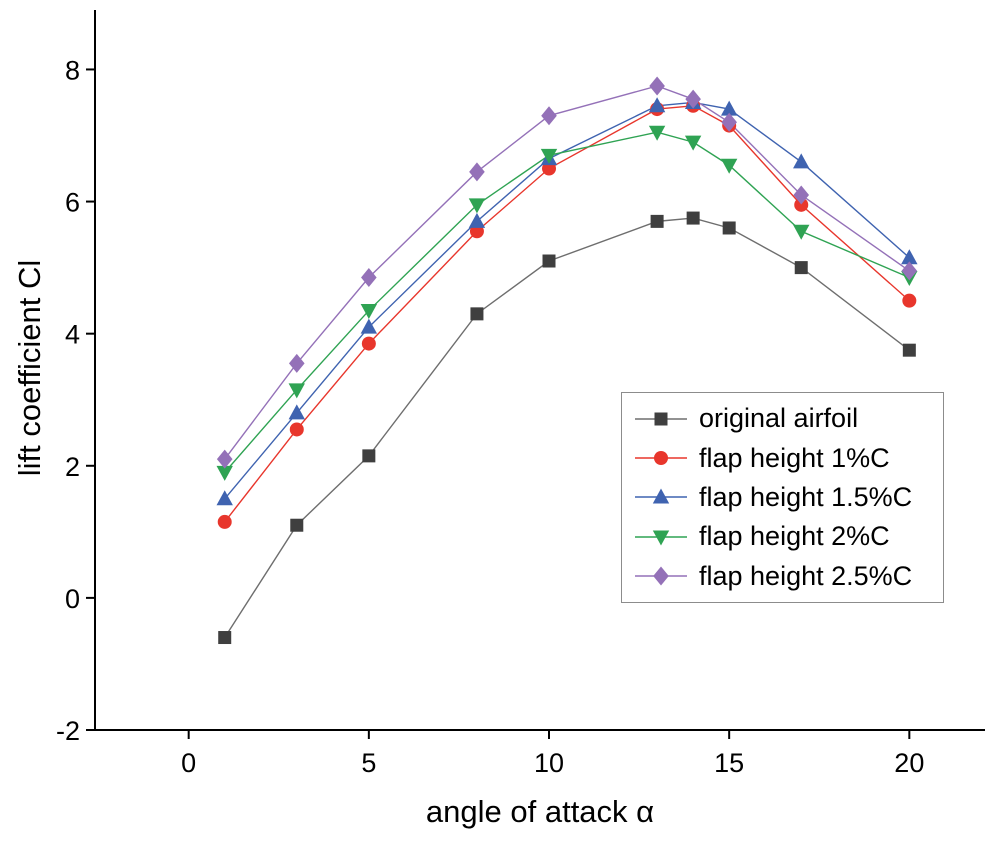  I want to click on legend-item: flap height 2%C, so click(782, 536).